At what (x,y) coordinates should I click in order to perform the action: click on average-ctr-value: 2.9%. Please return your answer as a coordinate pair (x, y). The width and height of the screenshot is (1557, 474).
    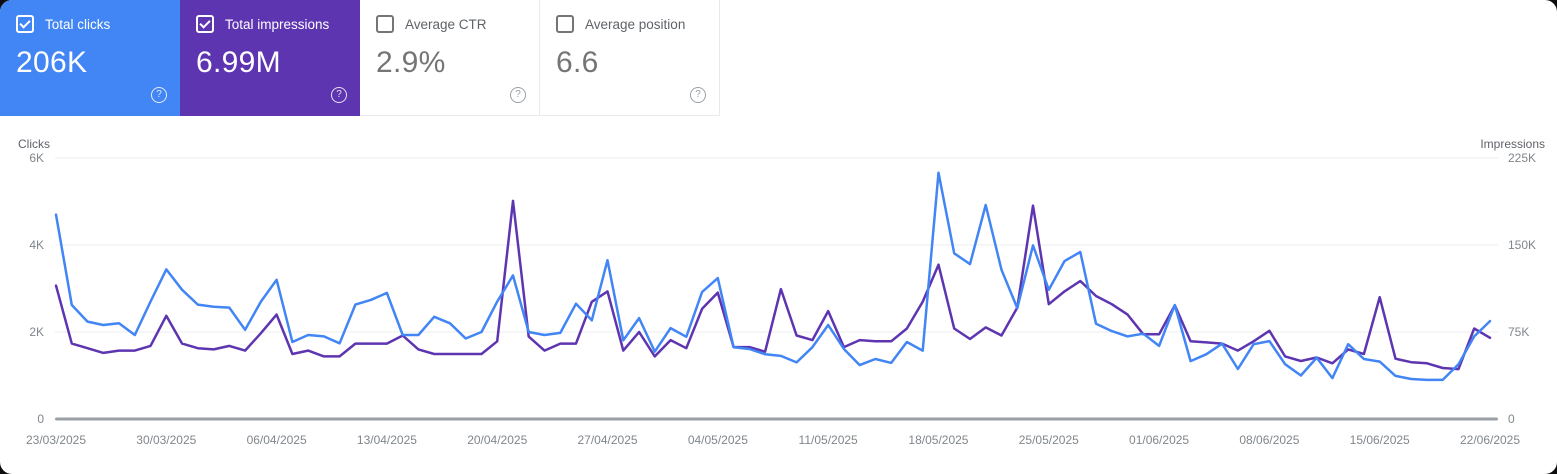
    Looking at the image, I should click on (411, 62).